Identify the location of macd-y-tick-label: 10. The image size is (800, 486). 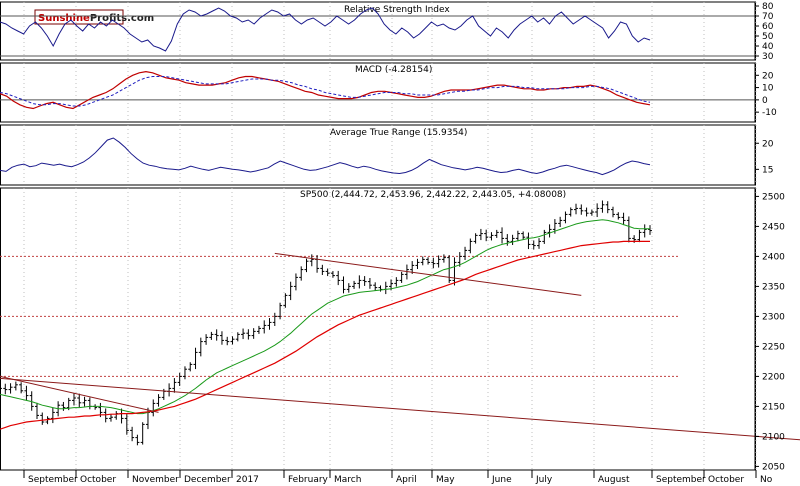
(768, 89).